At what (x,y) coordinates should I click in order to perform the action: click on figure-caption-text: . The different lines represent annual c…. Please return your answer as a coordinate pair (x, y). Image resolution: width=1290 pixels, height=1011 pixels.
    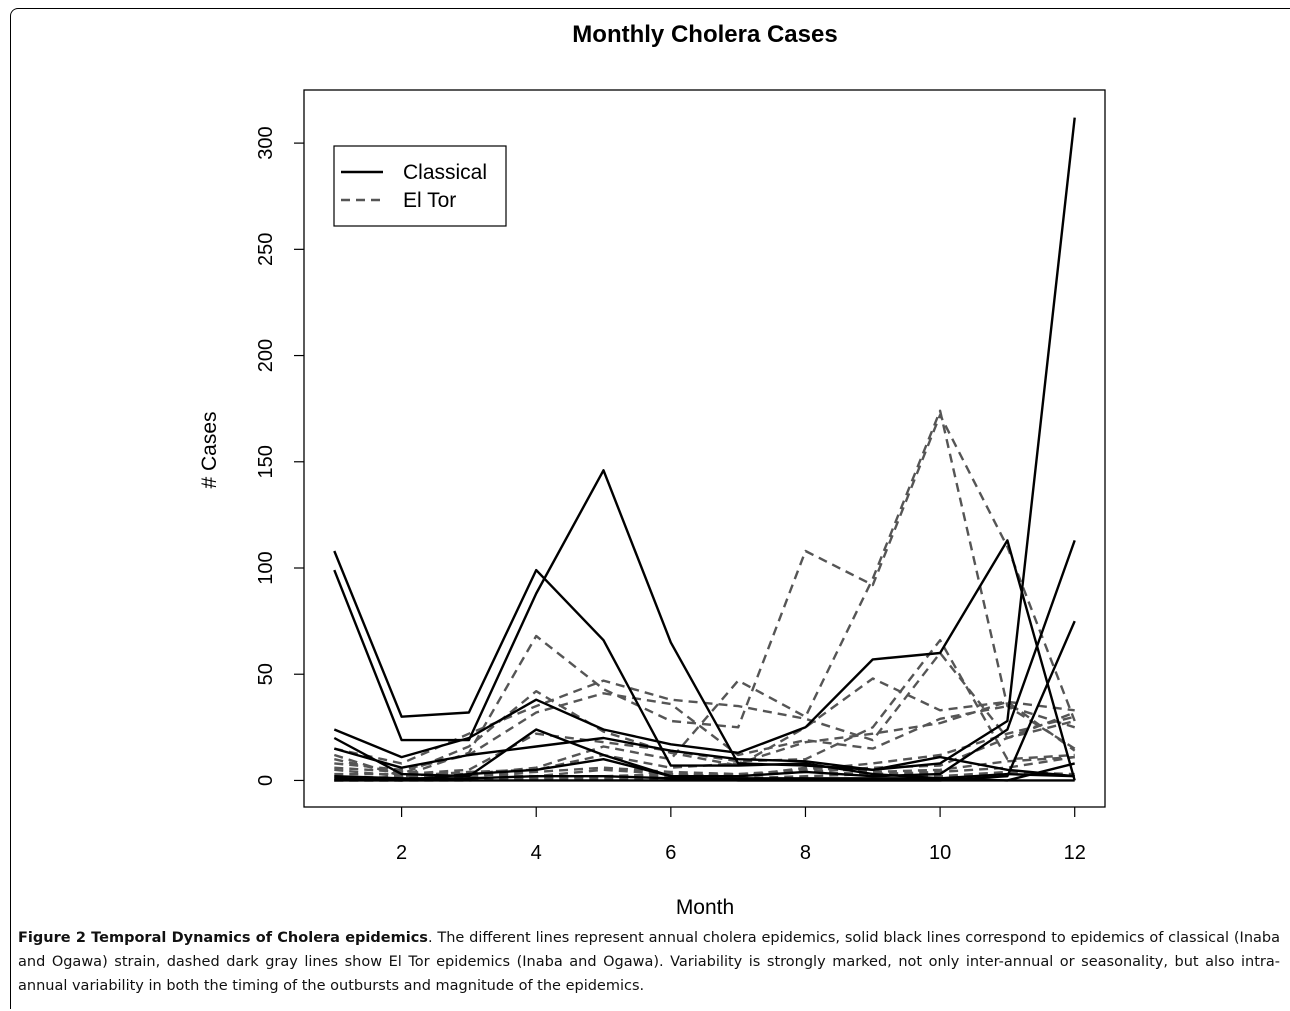
    Looking at the image, I should click on (649, 962).